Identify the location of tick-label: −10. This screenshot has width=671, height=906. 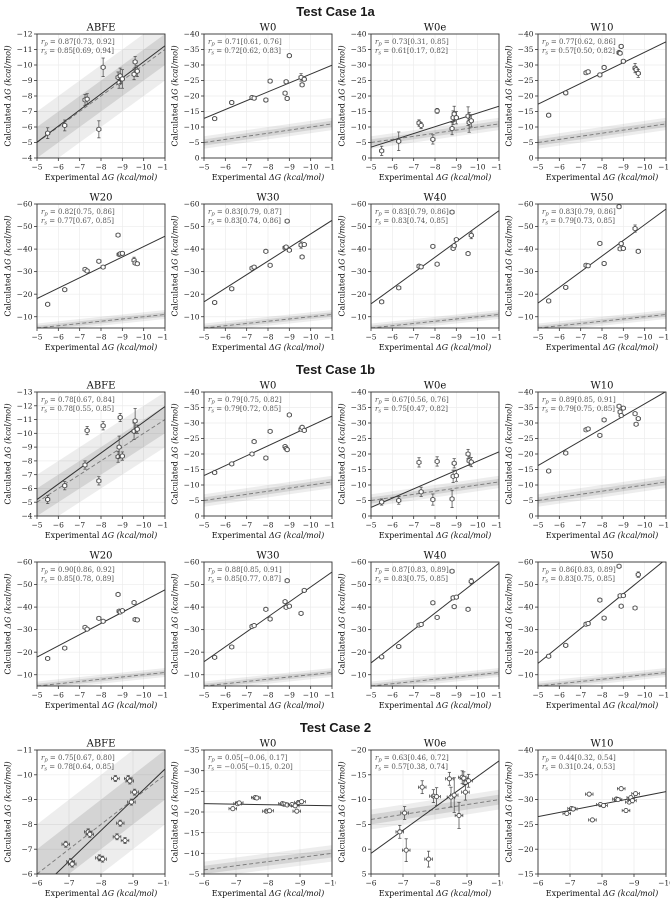
(359, 674).